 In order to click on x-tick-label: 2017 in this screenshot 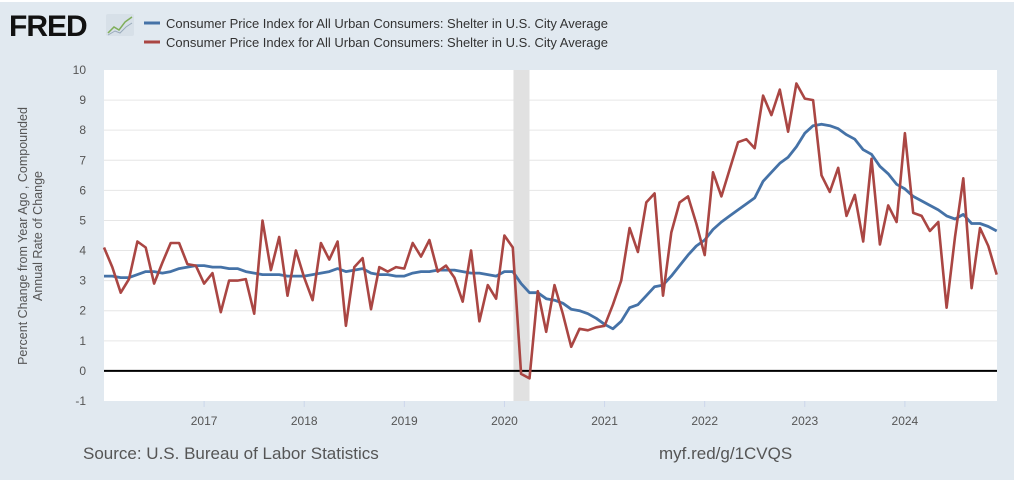, I will do `click(204, 421)`.